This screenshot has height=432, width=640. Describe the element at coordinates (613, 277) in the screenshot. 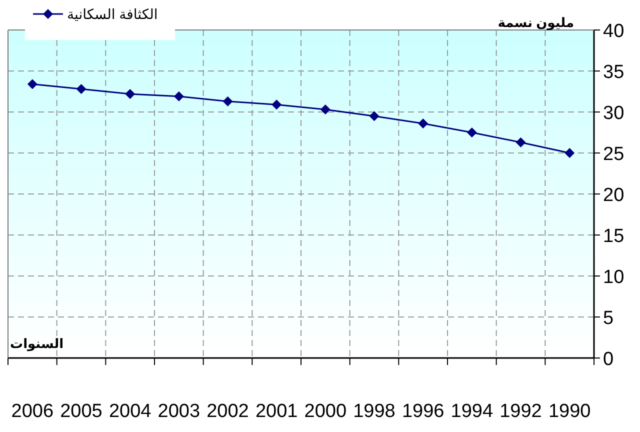

I see `y-tick-label: 10` at that location.